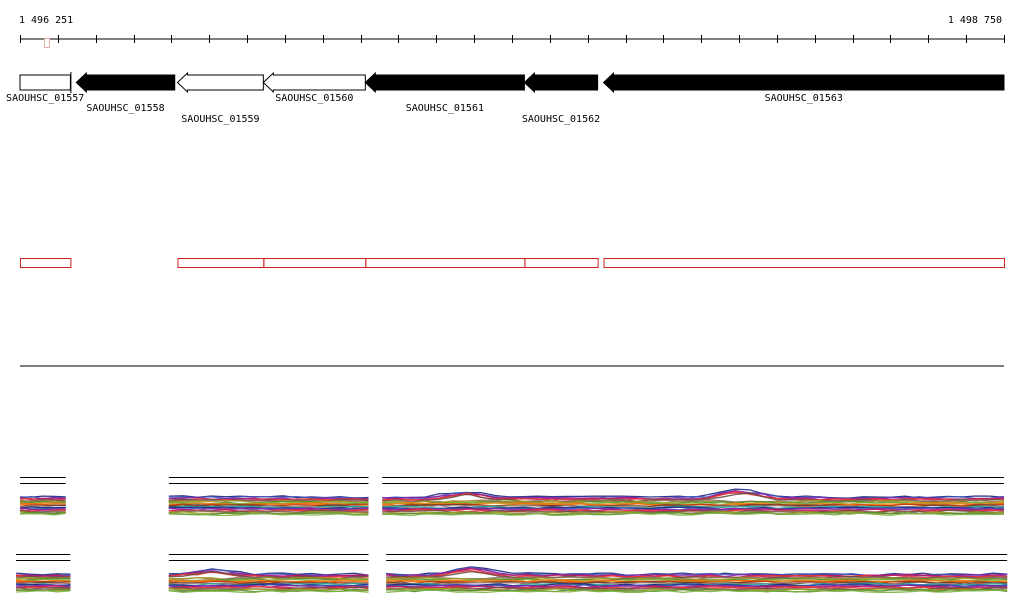  What do you see at coordinates (512, 31) in the screenshot?
I see `coordinate-ruler: 1 496 251 1 498 750` at bounding box center [512, 31].